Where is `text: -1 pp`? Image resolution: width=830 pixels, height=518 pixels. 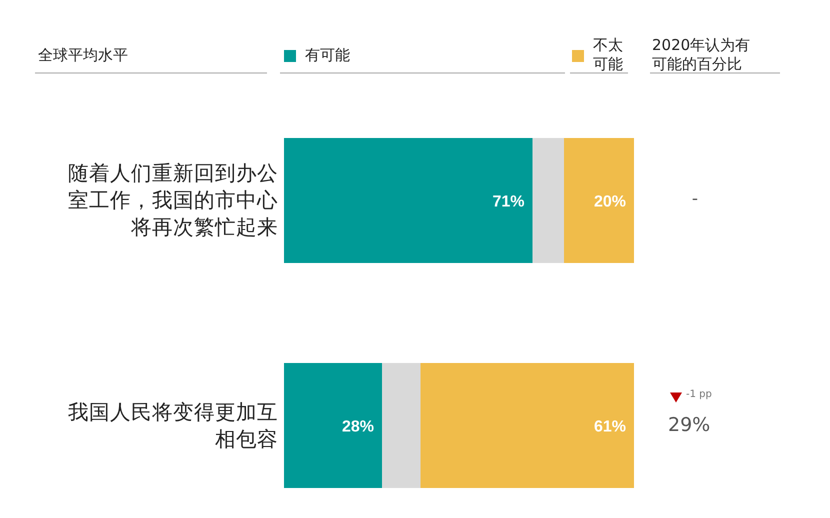
text: -1 pp is located at coordinates (699, 394).